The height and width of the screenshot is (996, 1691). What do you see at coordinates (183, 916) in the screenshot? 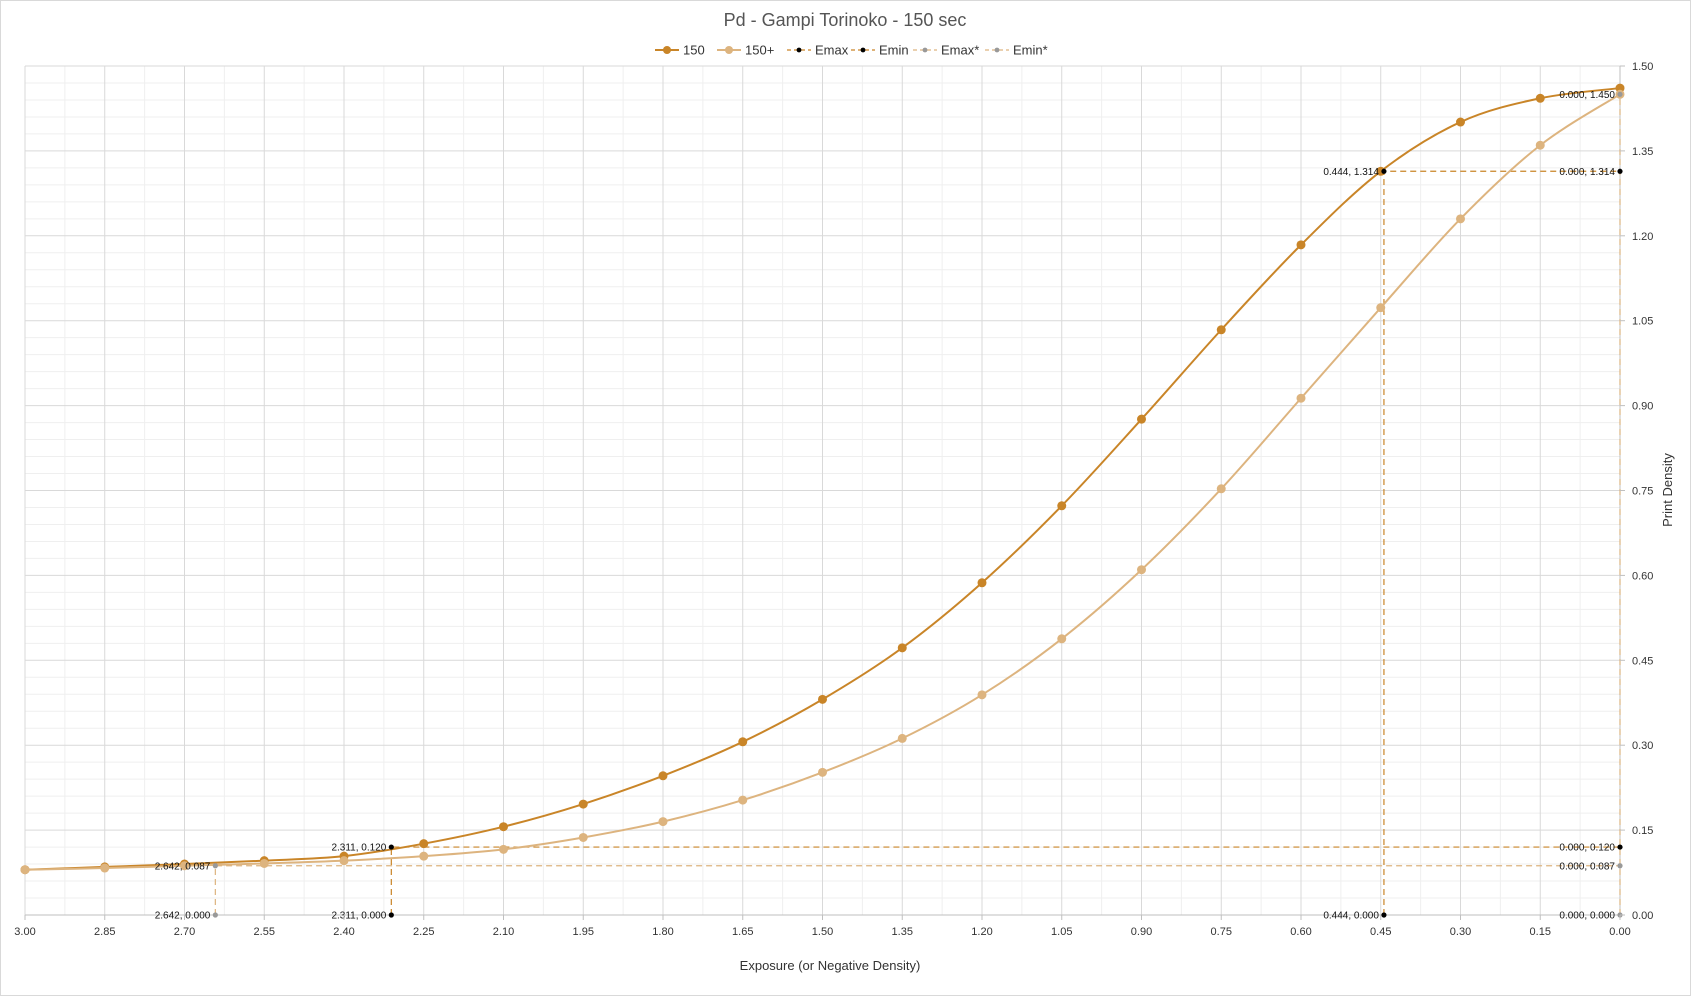
I see `annotation-label: 2.642, 0.000` at bounding box center [183, 916].